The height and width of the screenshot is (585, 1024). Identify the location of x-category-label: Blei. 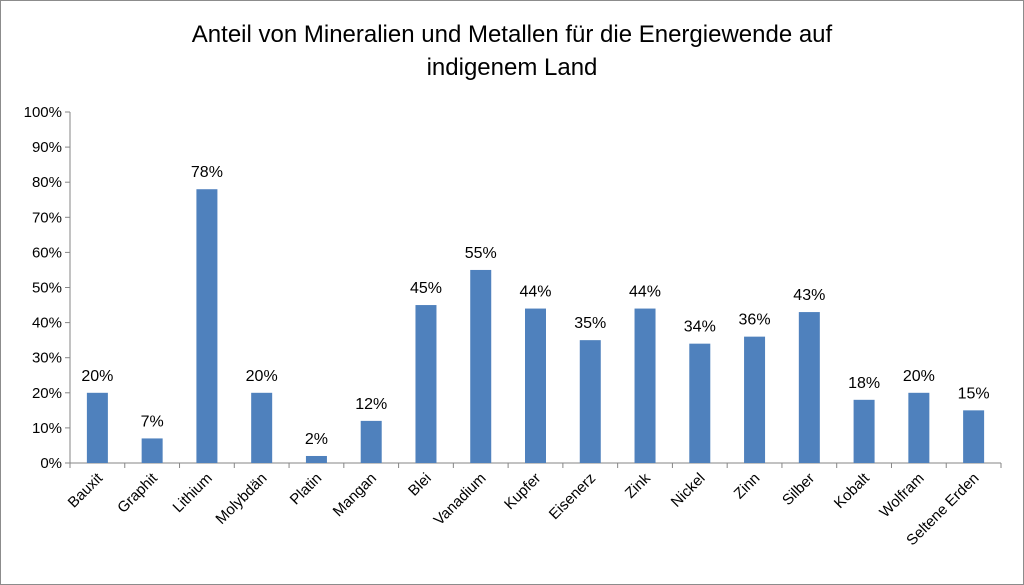
(420, 485).